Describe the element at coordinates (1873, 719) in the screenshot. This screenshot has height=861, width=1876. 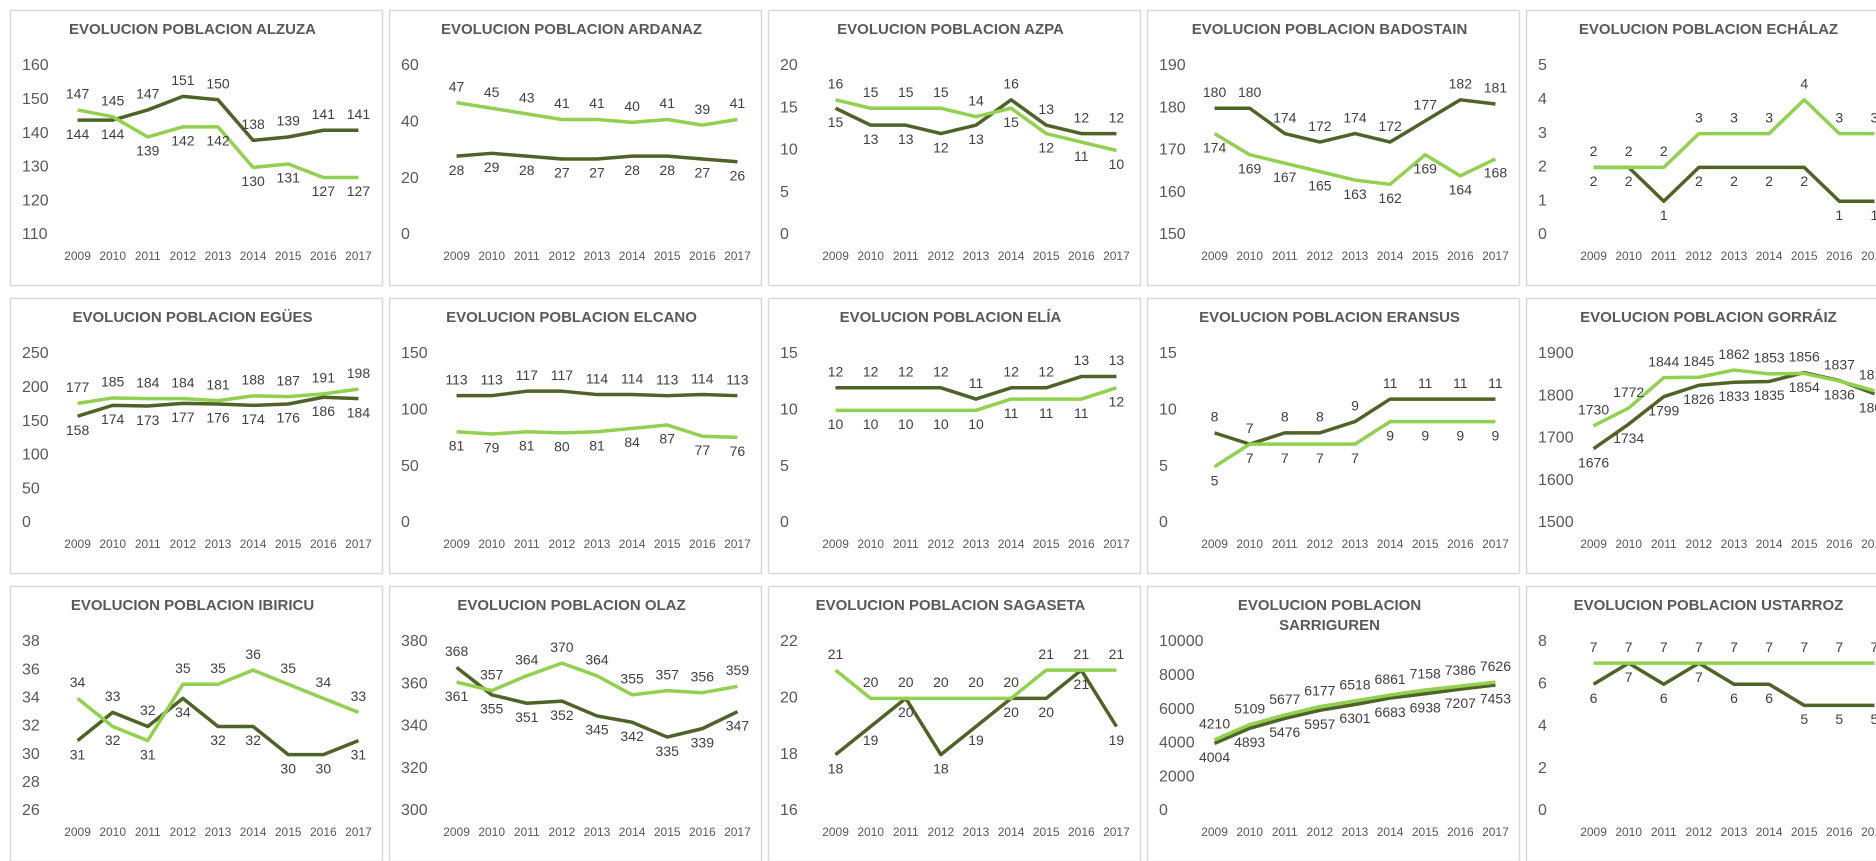
I see `data-label: 5` at that location.